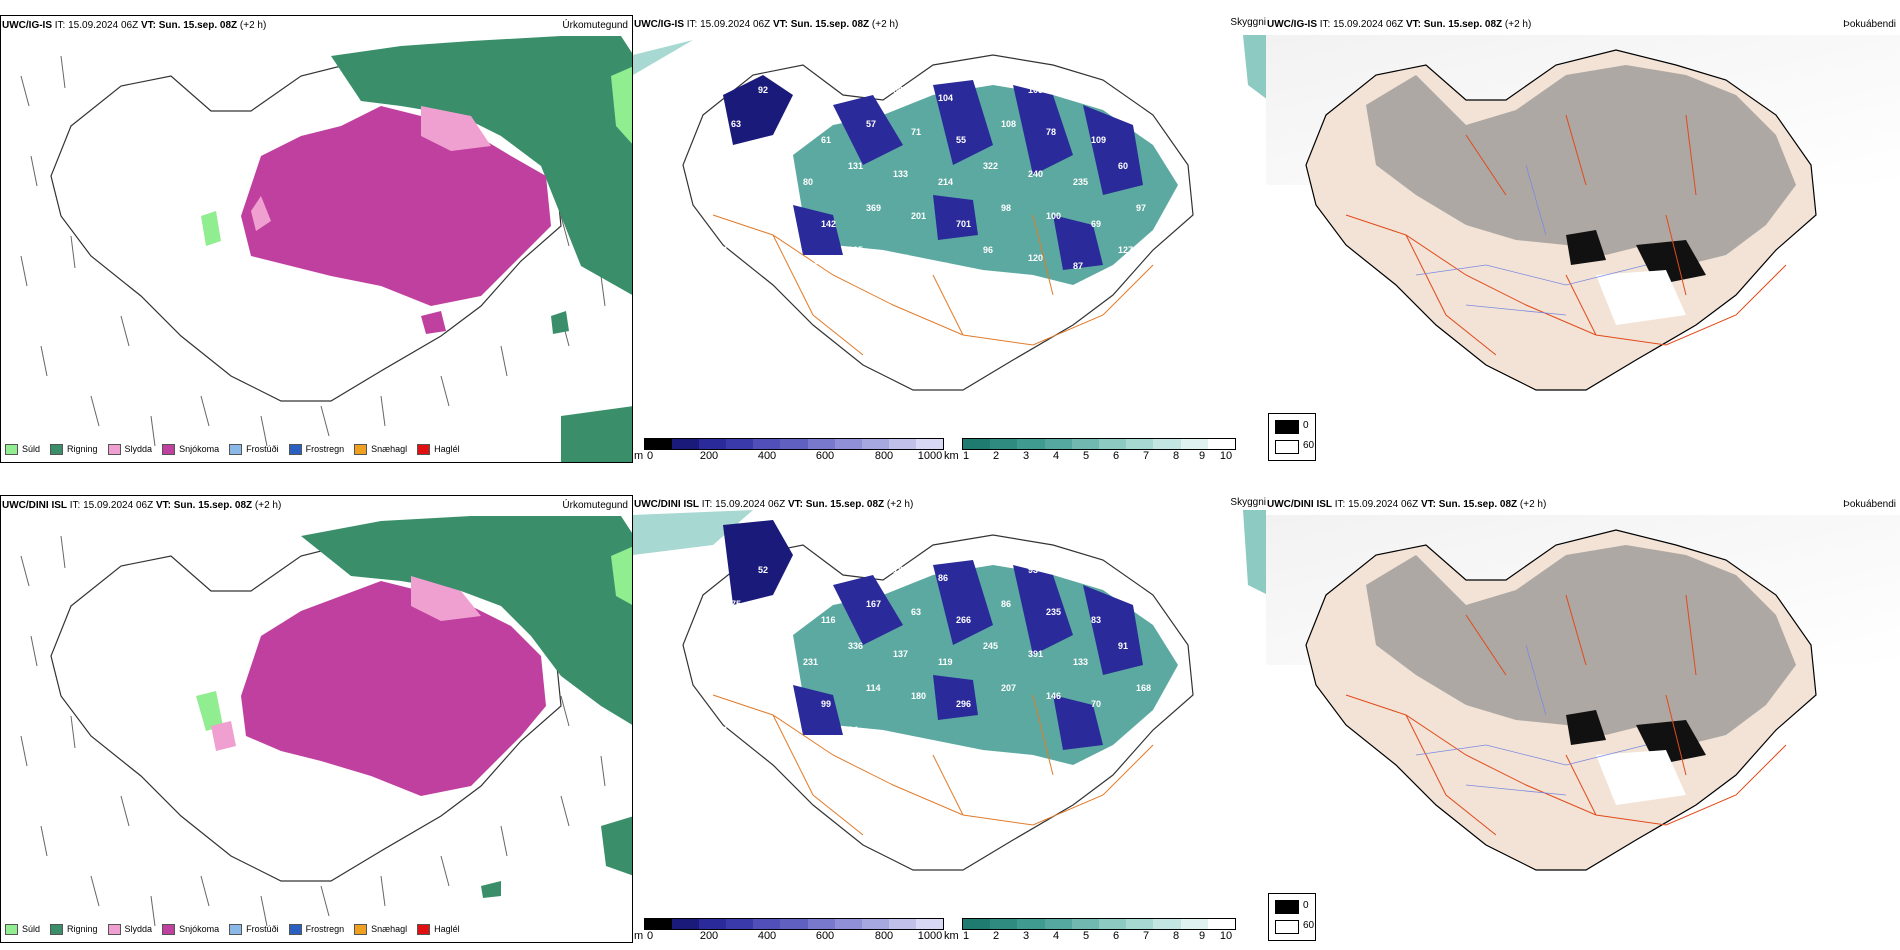  I want to click on road-network, so click(933, 285).